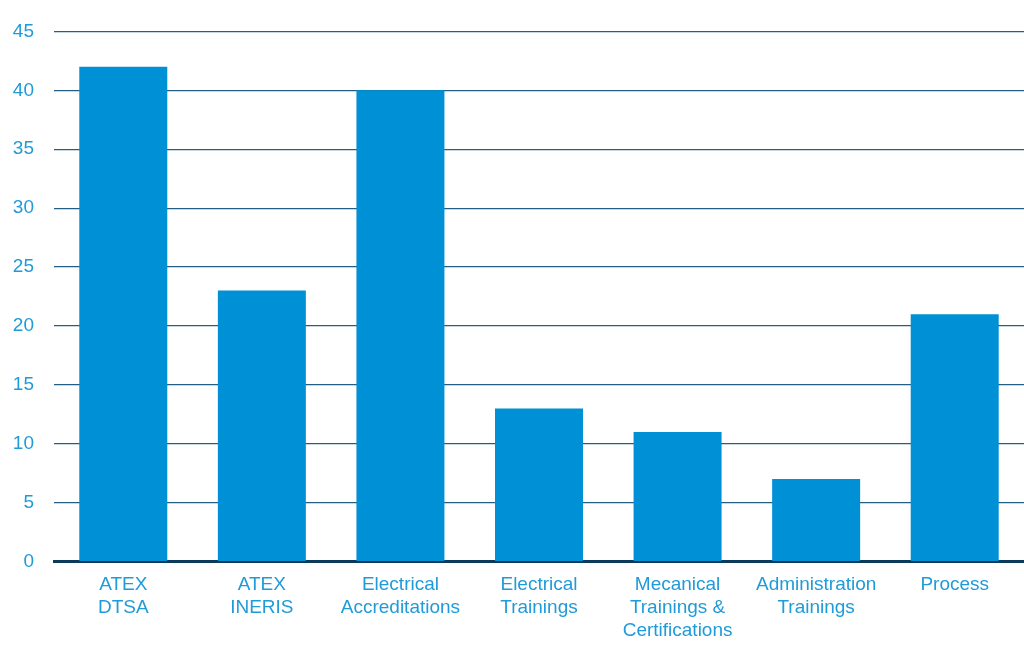  What do you see at coordinates (123, 595) in the screenshot?
I see `x-tick-label: ATEX DTSA` at bounding box center [123, 595].